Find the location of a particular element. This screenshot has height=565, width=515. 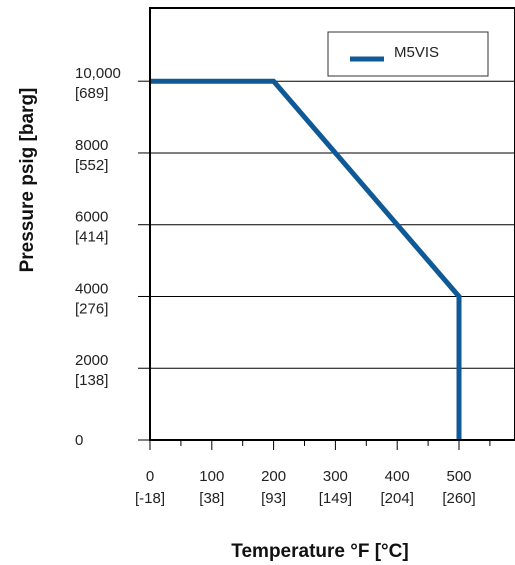

y-tick-sublabel-4: [552] is located at coordinates (91, 165).